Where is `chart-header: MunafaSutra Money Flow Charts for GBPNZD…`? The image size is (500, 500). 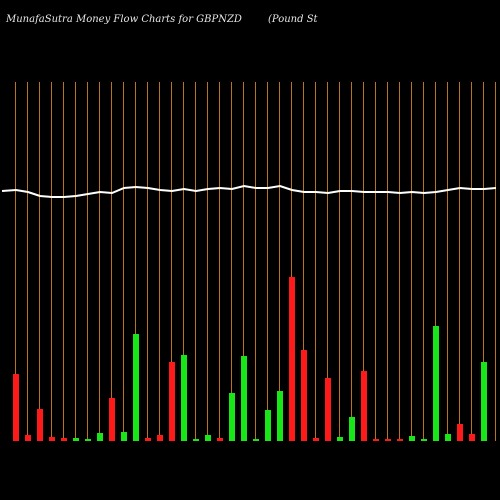 chart-header: MunafaSutra Money Flow Charts for GBPNZD… is located at coordinates (250, 20).